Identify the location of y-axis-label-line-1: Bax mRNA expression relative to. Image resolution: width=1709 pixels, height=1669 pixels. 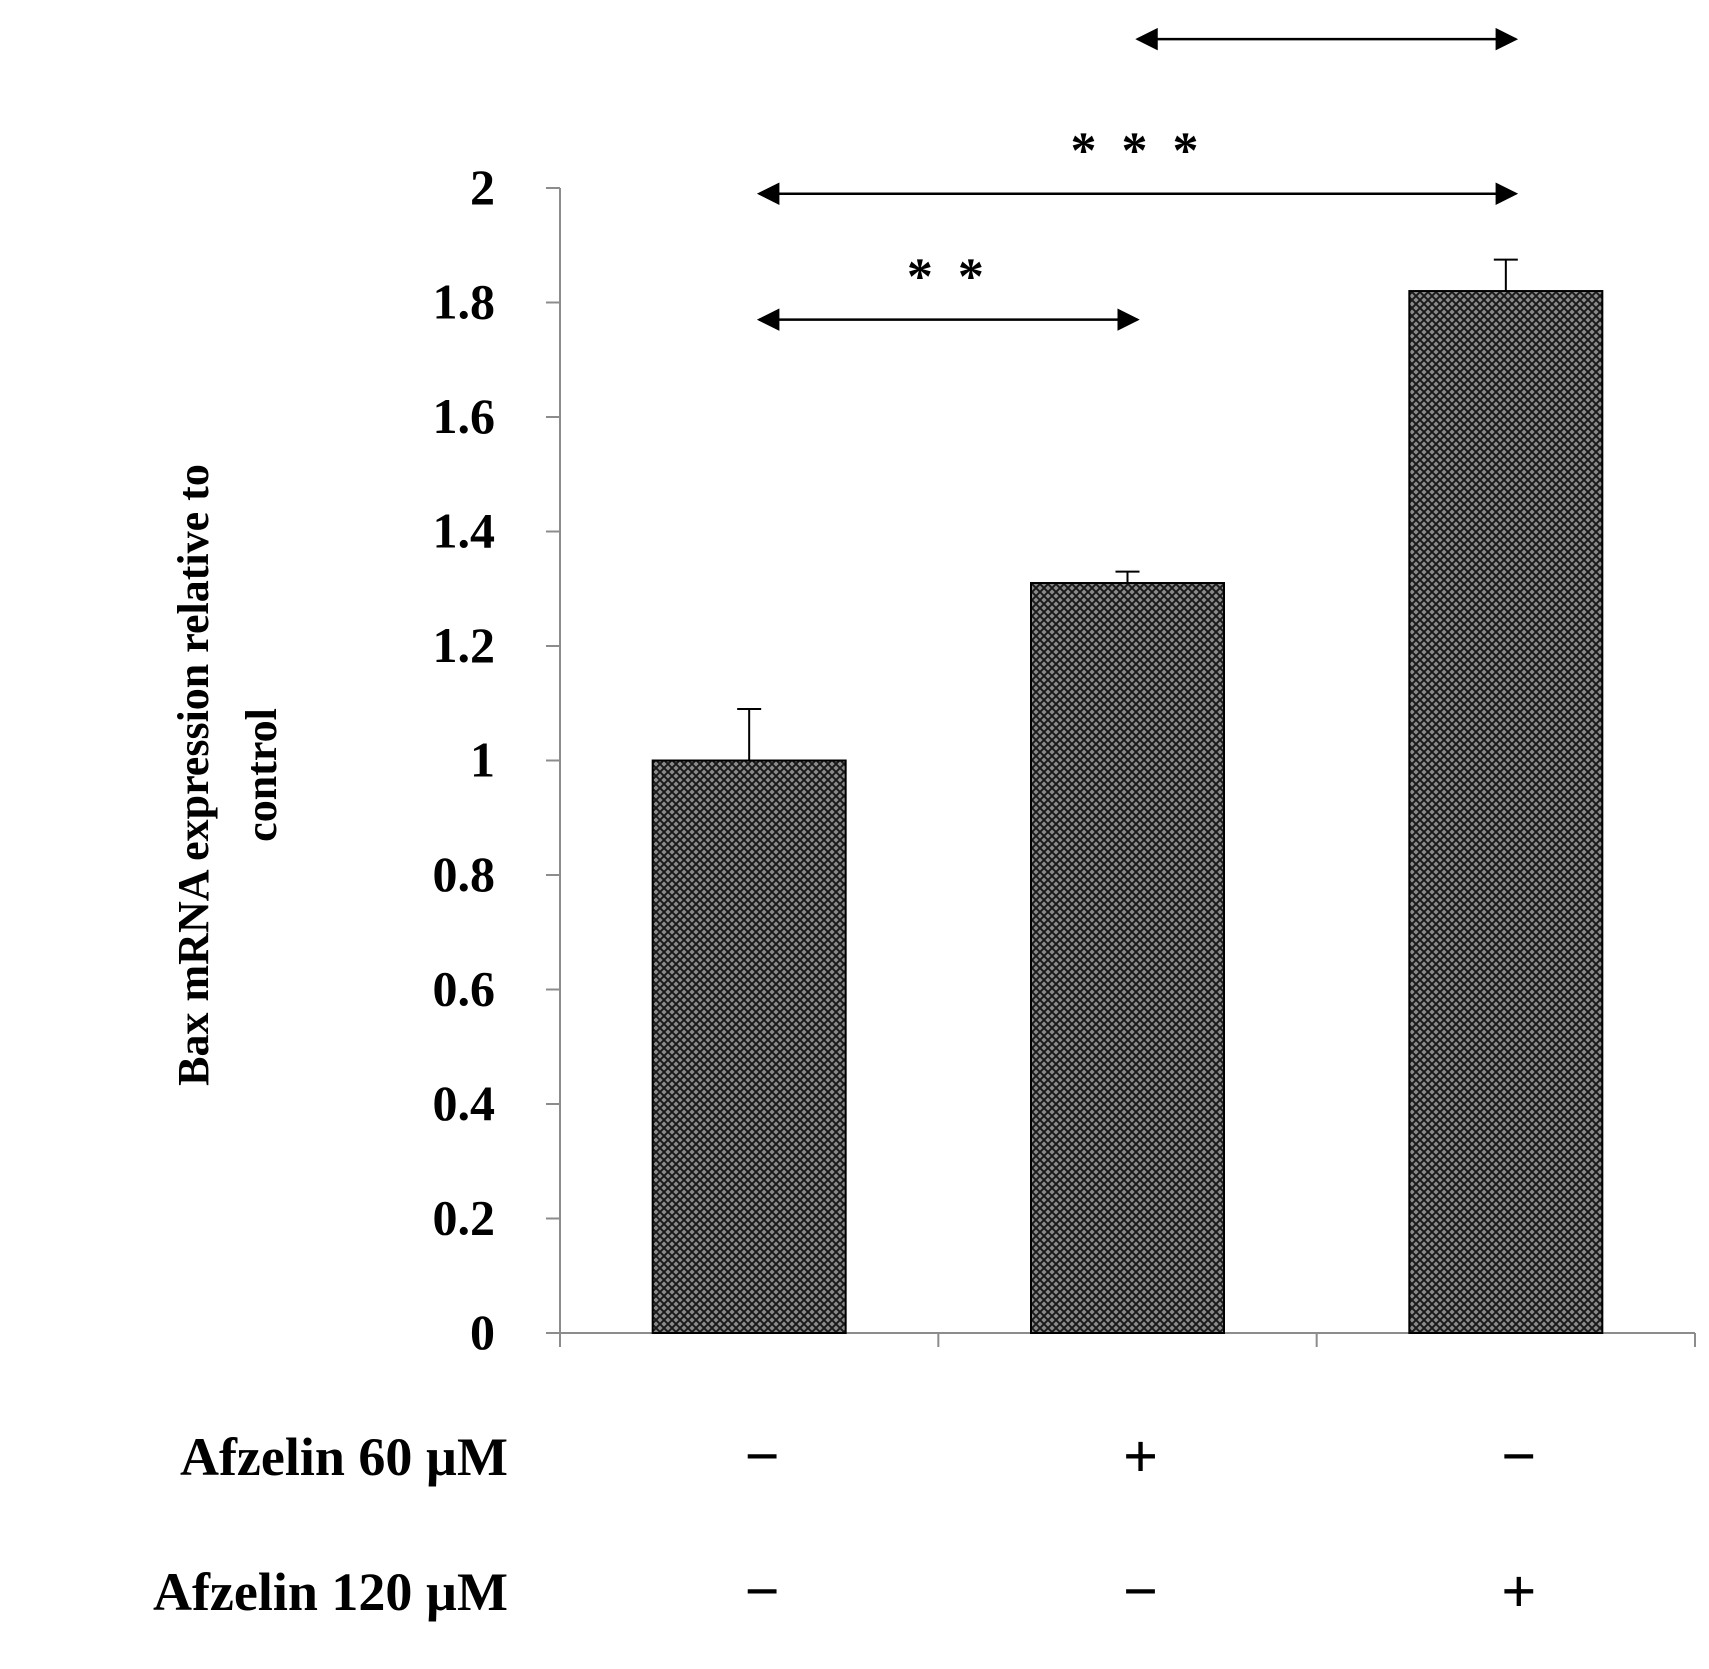
(193, 775).